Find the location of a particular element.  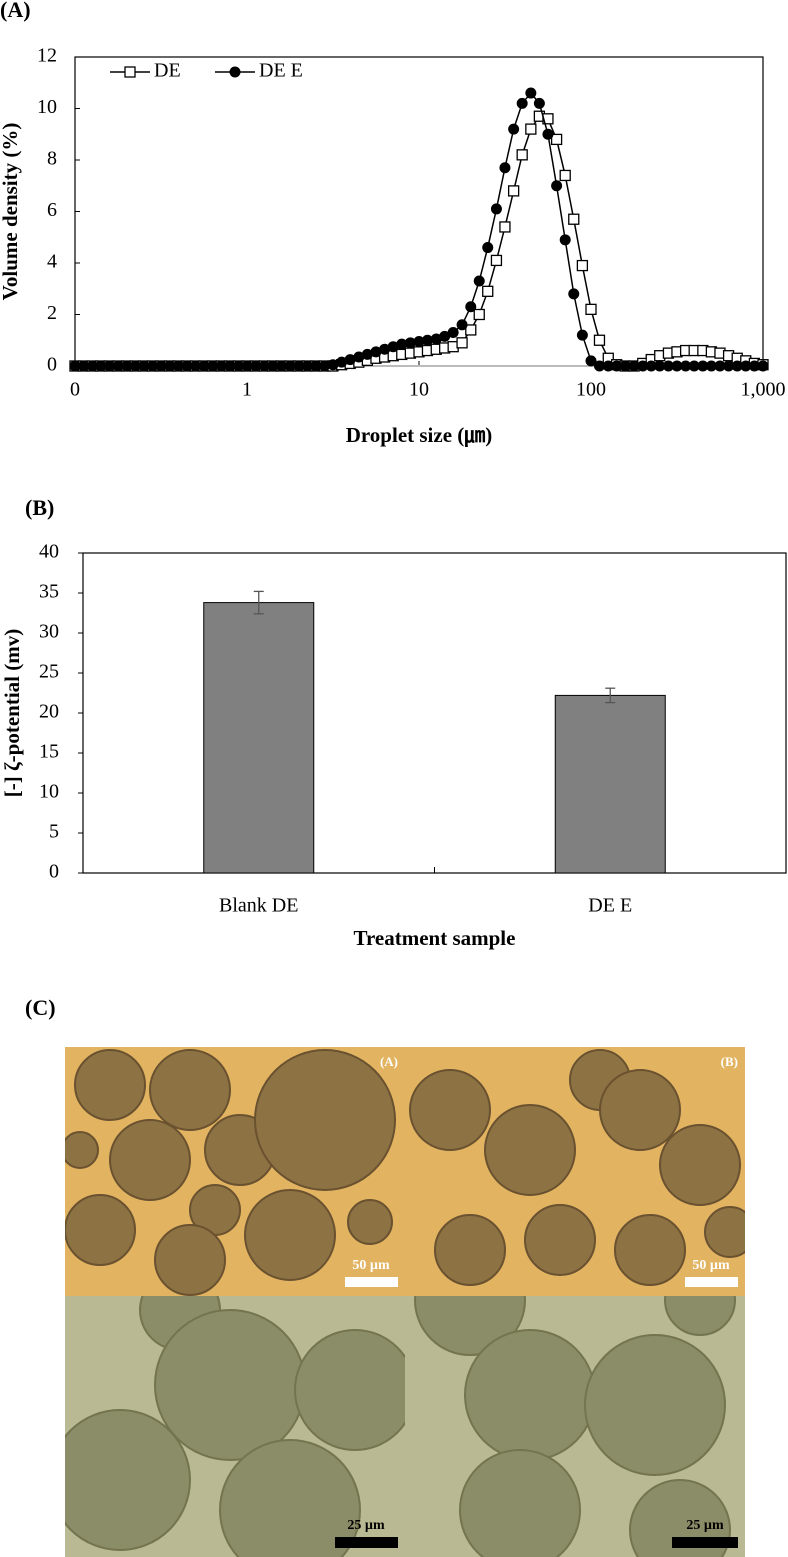

y-tick-label: 6 is located at coordinates (52, 210).